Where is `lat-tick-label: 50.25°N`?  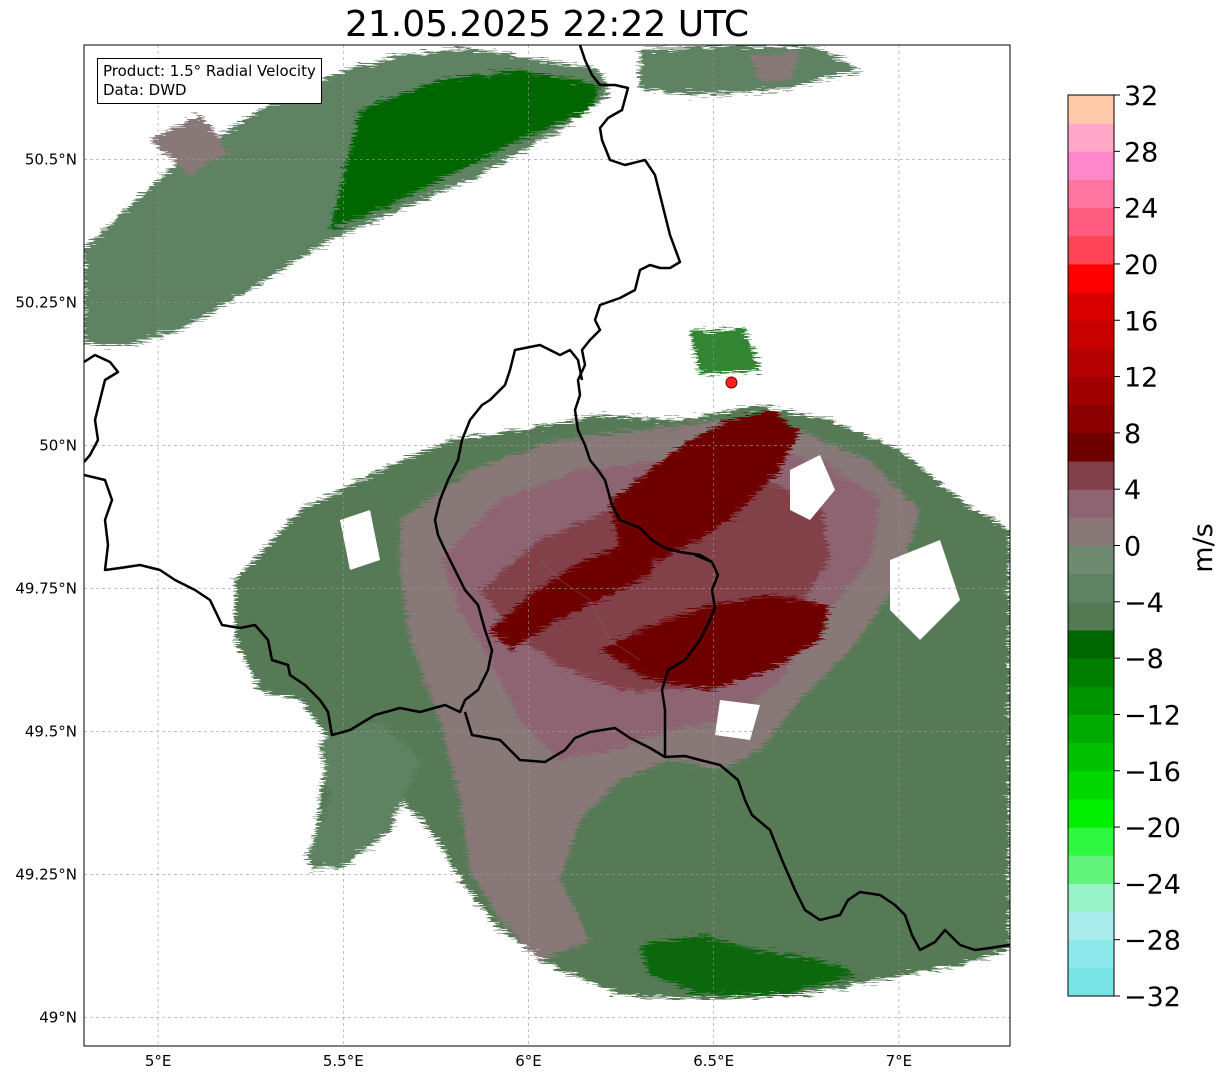 lat-tick-label: 50.25°N is located at coordinates (46, 302).